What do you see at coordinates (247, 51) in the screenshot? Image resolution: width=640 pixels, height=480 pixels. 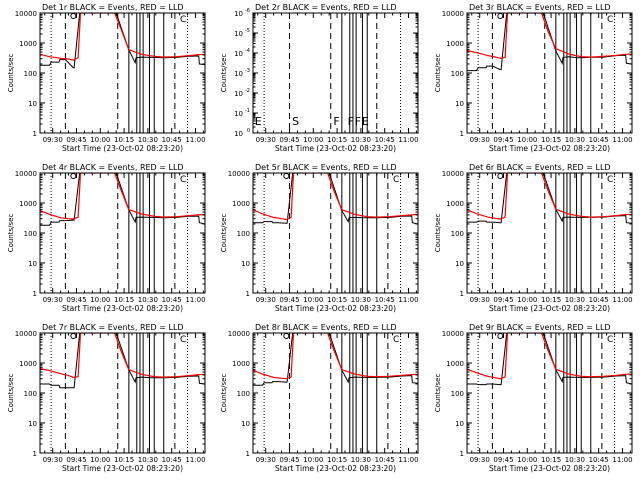 I see `y-tick-exponent: -4` at bounding box center [247, 51].